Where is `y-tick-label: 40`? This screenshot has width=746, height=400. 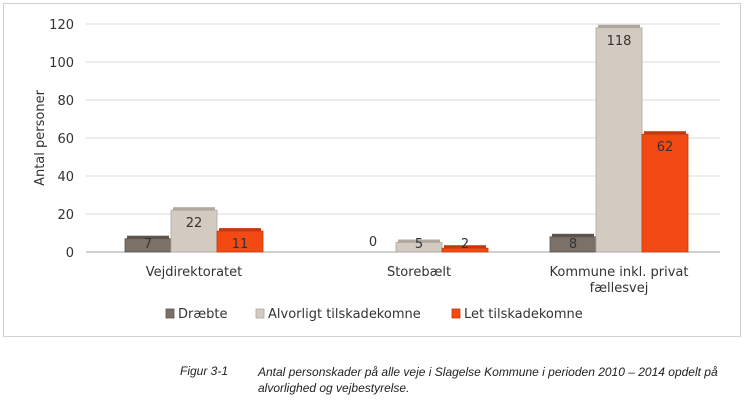 y-tick-label: 40 is located at coordinates (65, 177).